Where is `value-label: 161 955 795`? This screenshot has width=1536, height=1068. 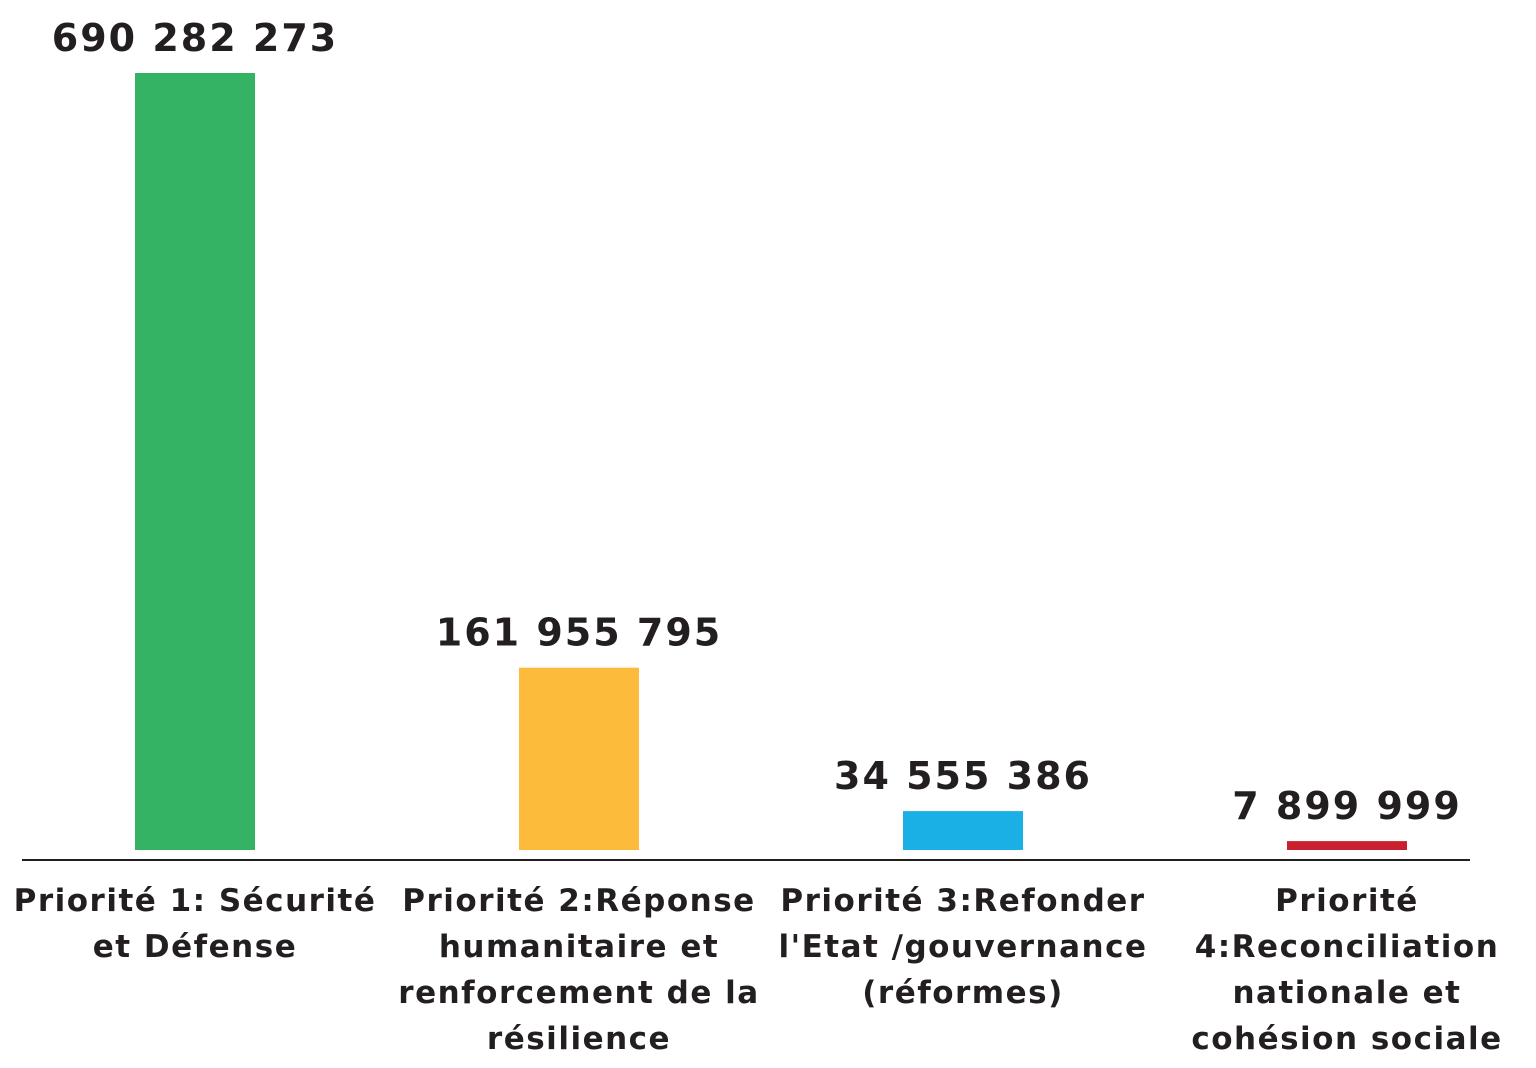
value-label: 161 955 795 is located at coordinates (579, 633).